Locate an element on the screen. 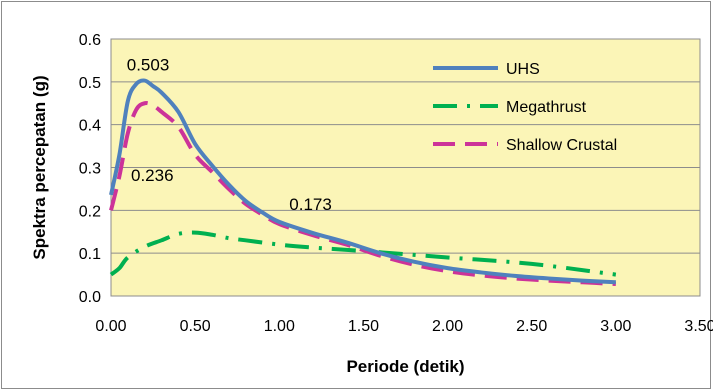 This screenshot has height=391, width=713. legend-label: UHS is located at coordinates (523, 69).